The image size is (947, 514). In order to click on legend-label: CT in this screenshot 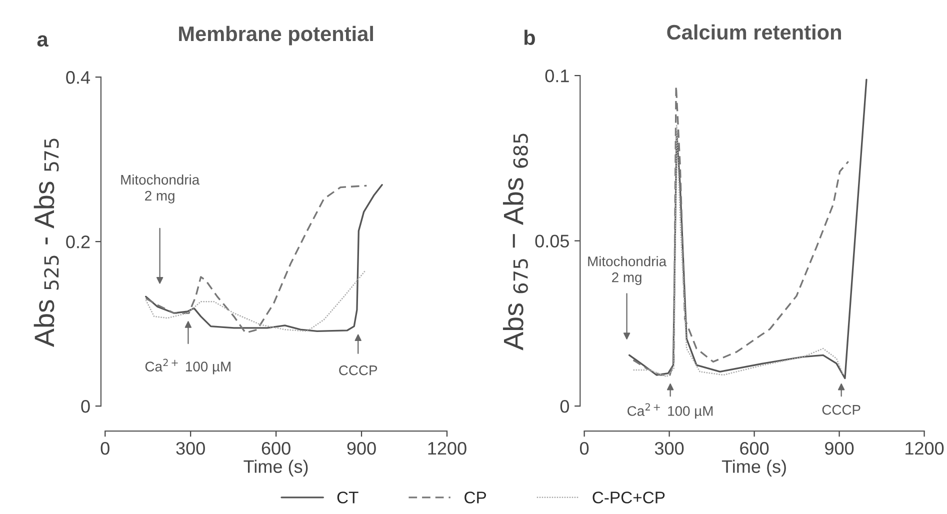, I will do `click(347, 498)`.